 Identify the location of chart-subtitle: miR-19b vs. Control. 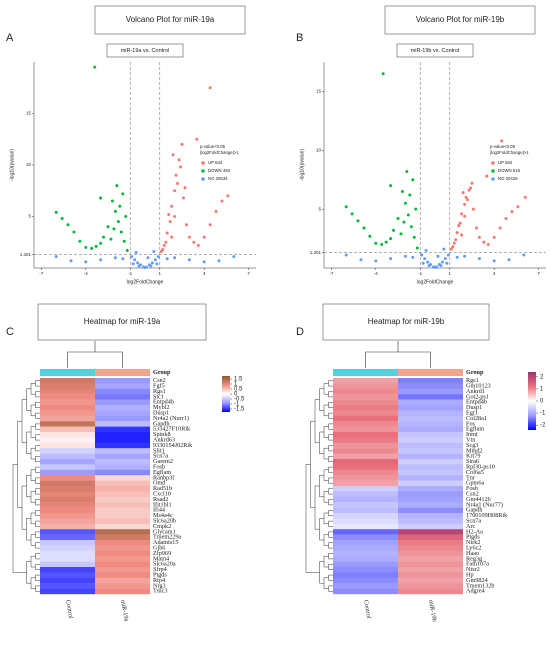
(435, 51).